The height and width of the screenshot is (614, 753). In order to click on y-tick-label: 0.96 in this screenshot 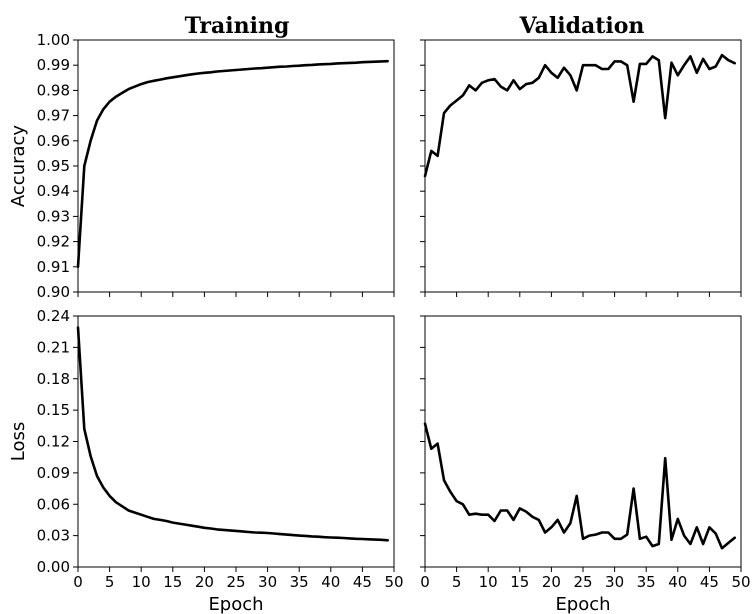, I will do `click(53, 141)`.